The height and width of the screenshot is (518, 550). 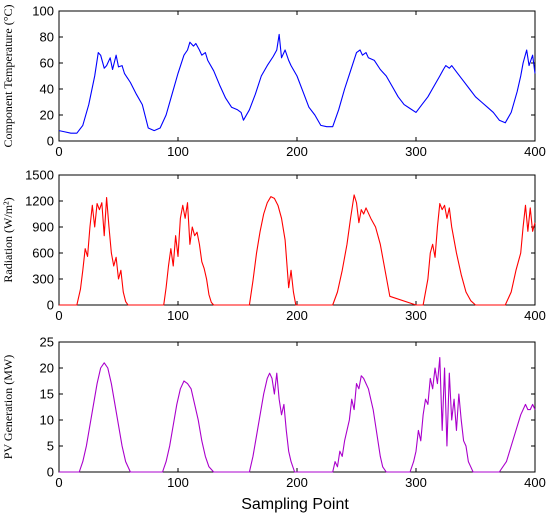 I want to click on temperature-y-tick-label: 20, so click(x=47, y=115).